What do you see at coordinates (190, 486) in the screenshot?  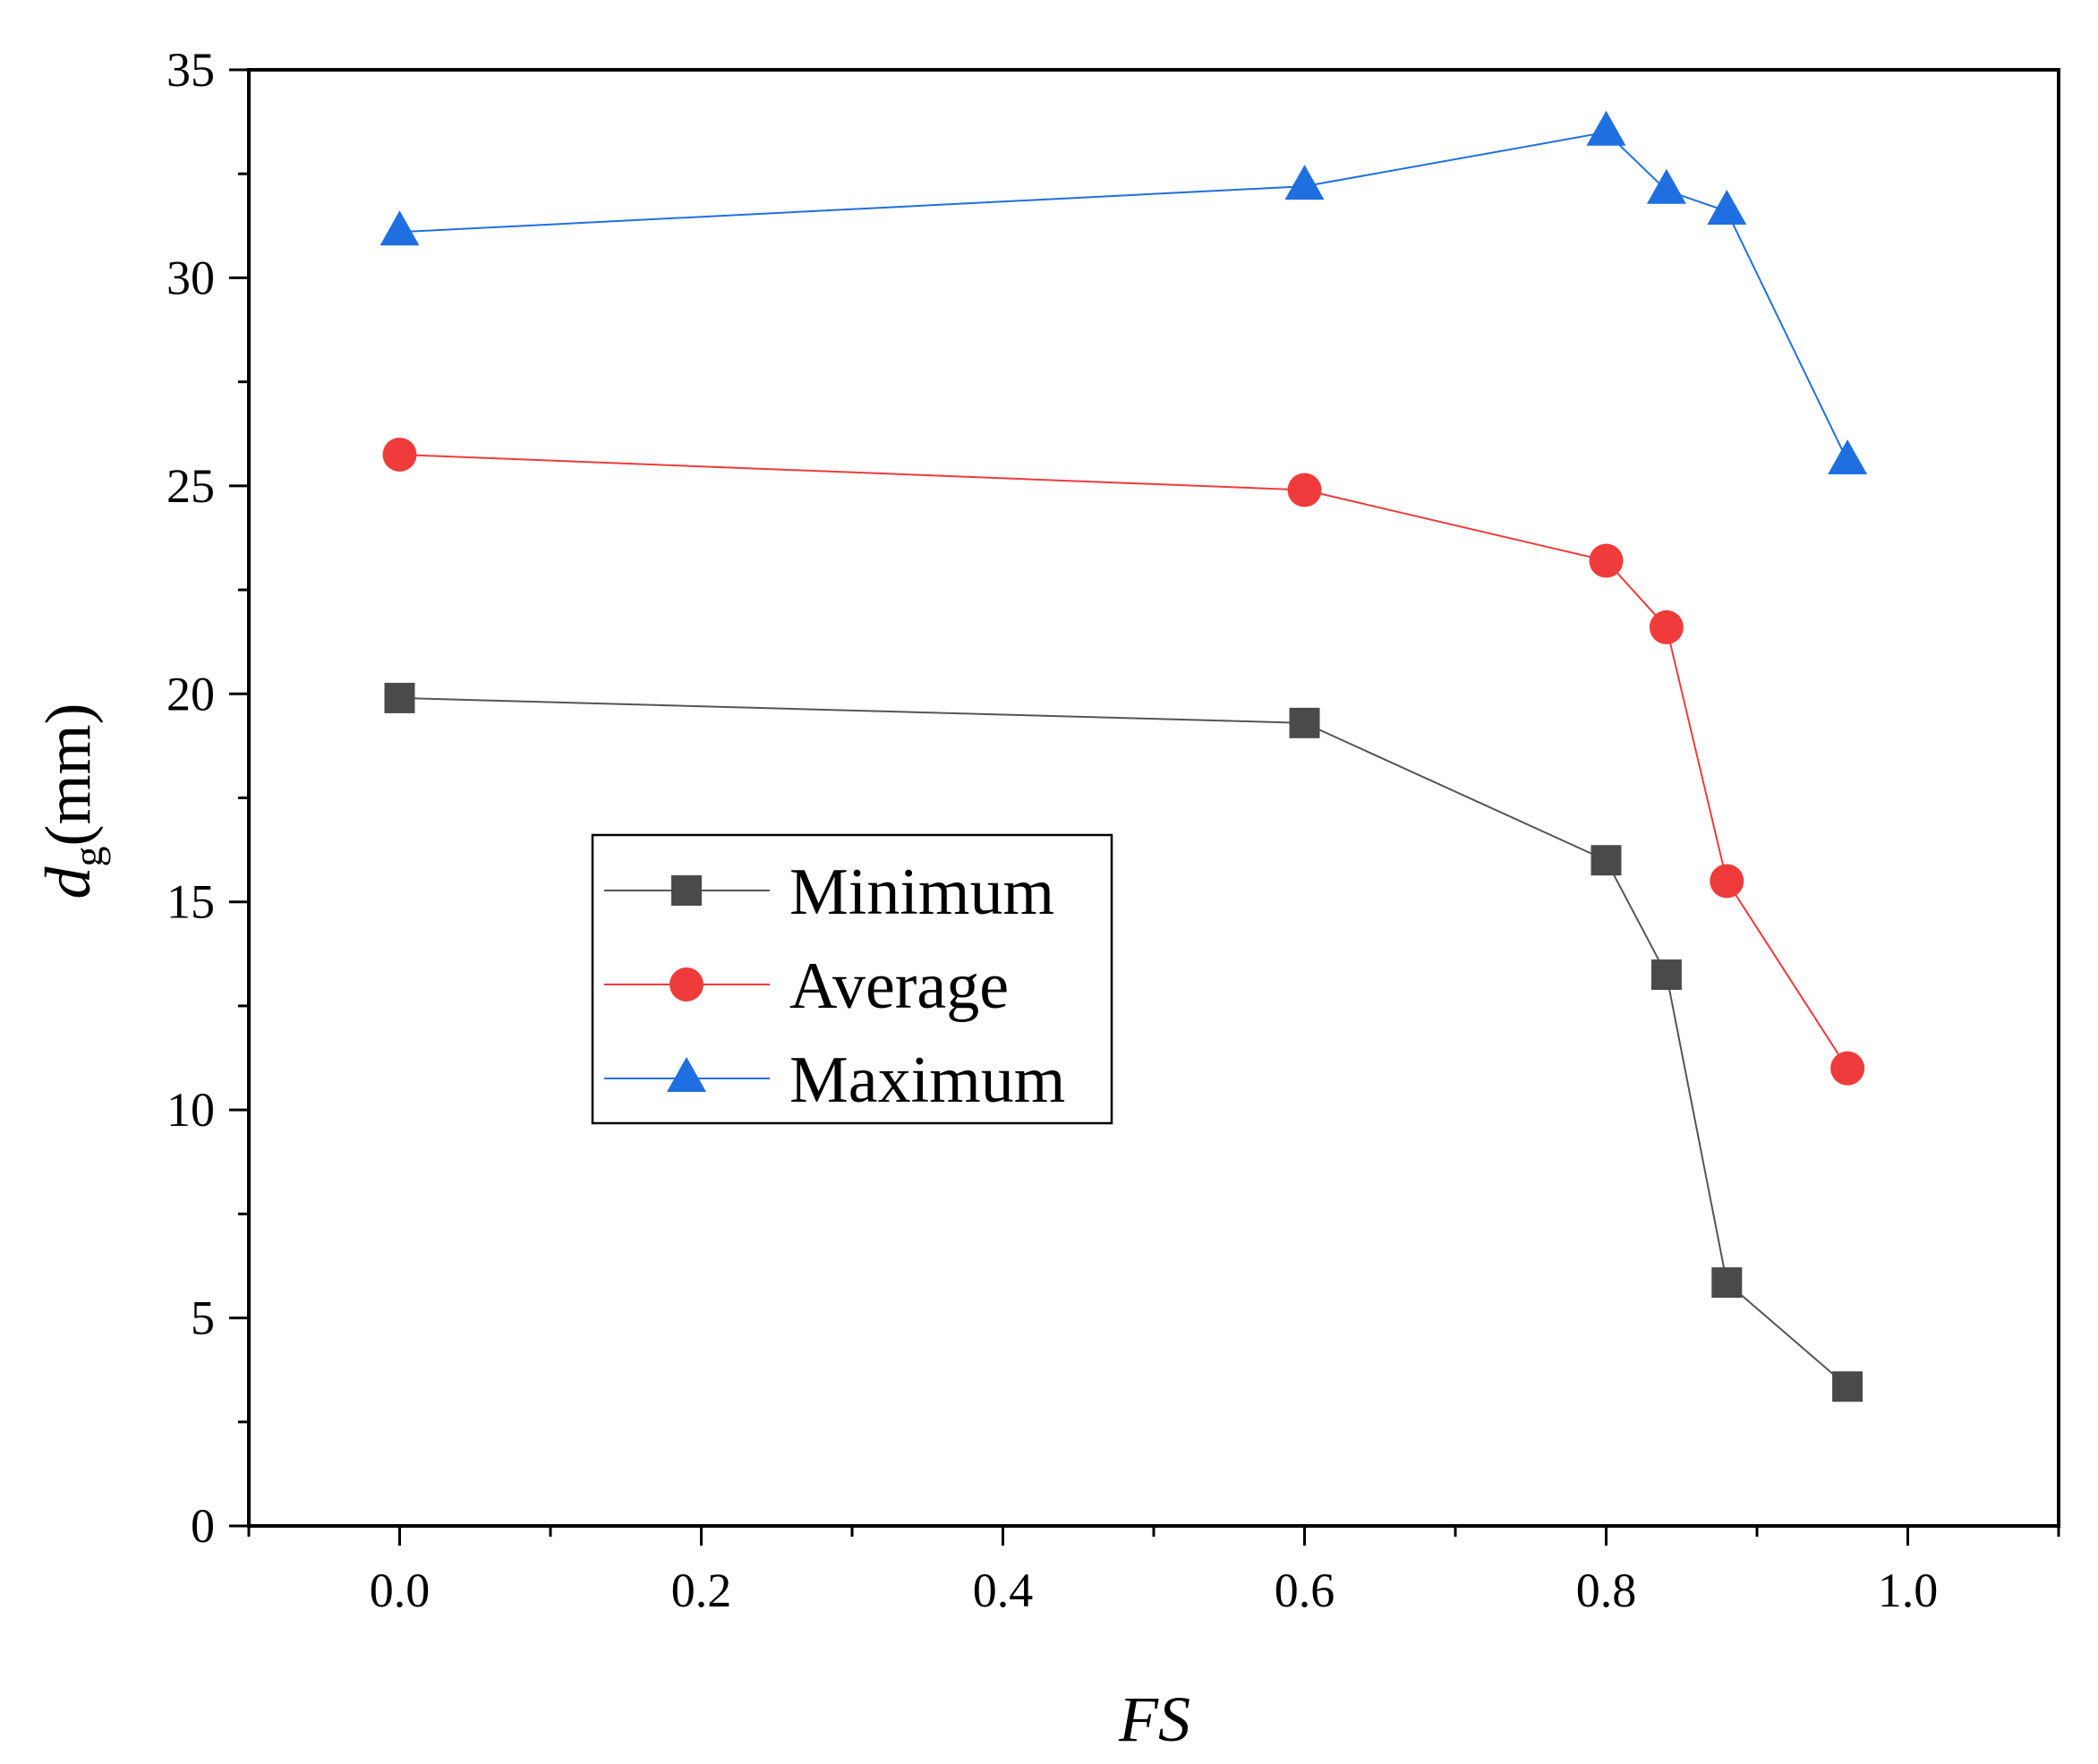 I see `y-tick-label: 25` at bounding box center [190, 486].